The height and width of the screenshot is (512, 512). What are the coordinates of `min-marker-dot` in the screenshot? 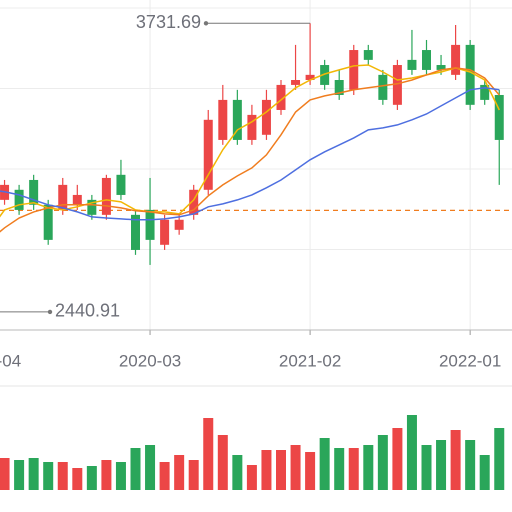 It's located at (50, 312).